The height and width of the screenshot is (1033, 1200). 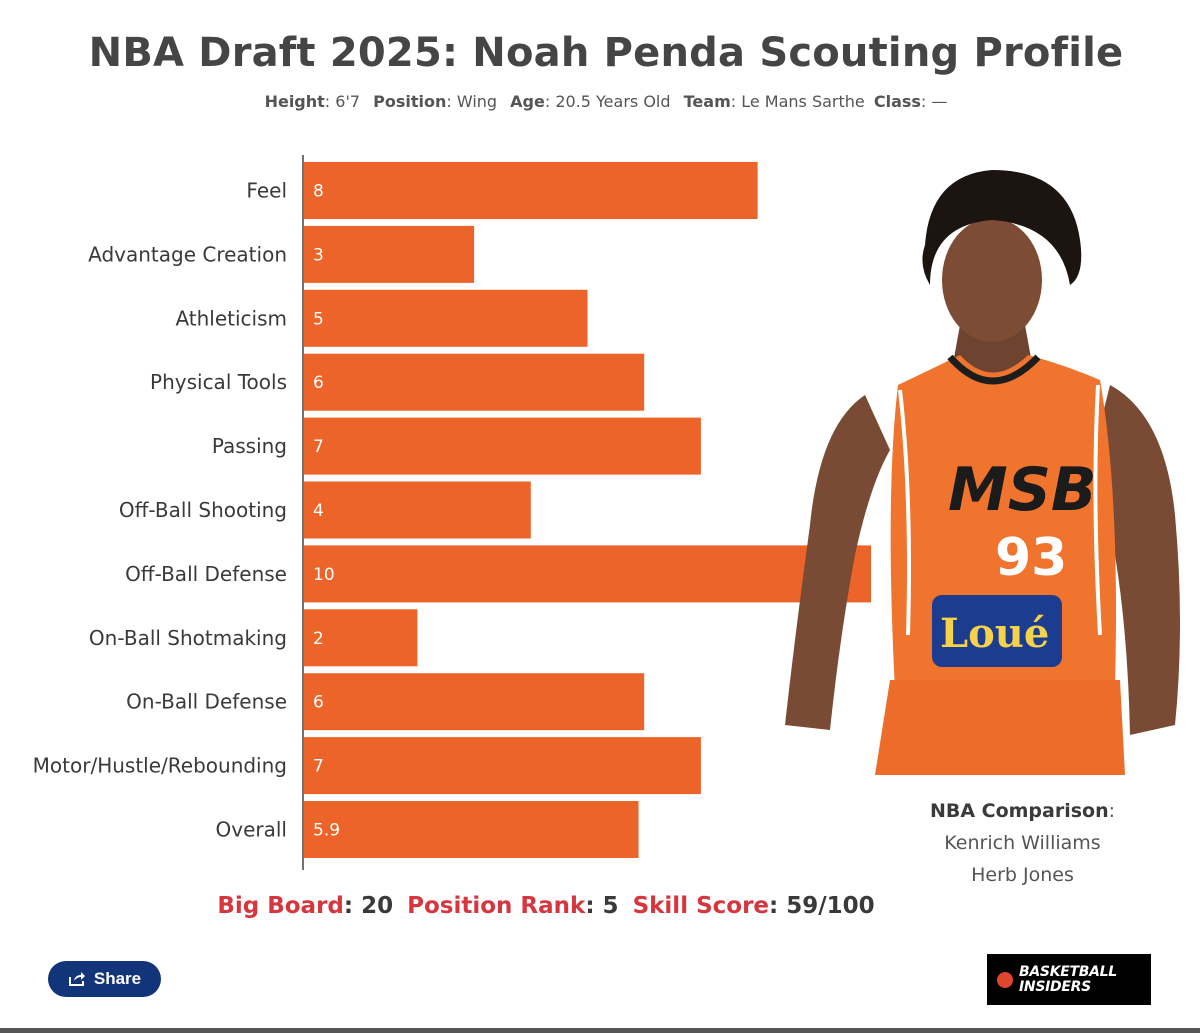 What do you see at coordinates (600, 1030) in the screenshot?
I see `bottom-divider` at bounding box center [600, 1030].